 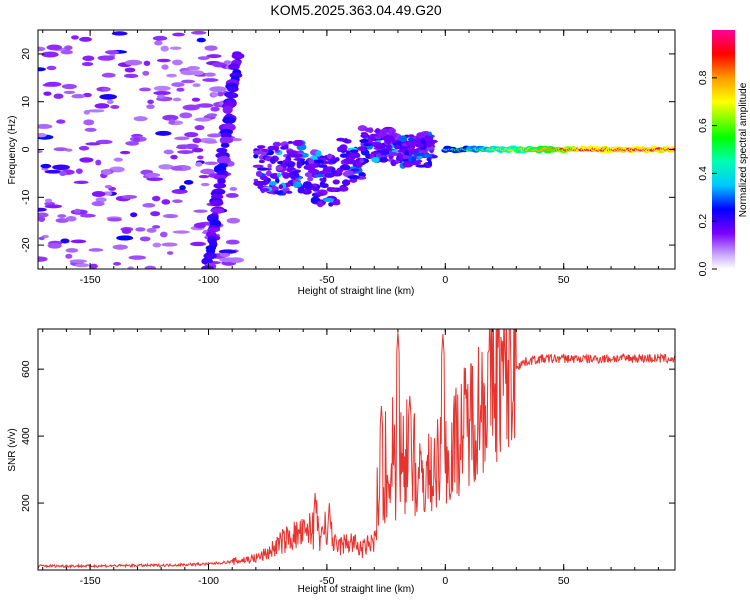 What do you see at coordinates (26, 197) in the screenshot?
I see `y-tick-label: -10` at bounding box center [26, 197].